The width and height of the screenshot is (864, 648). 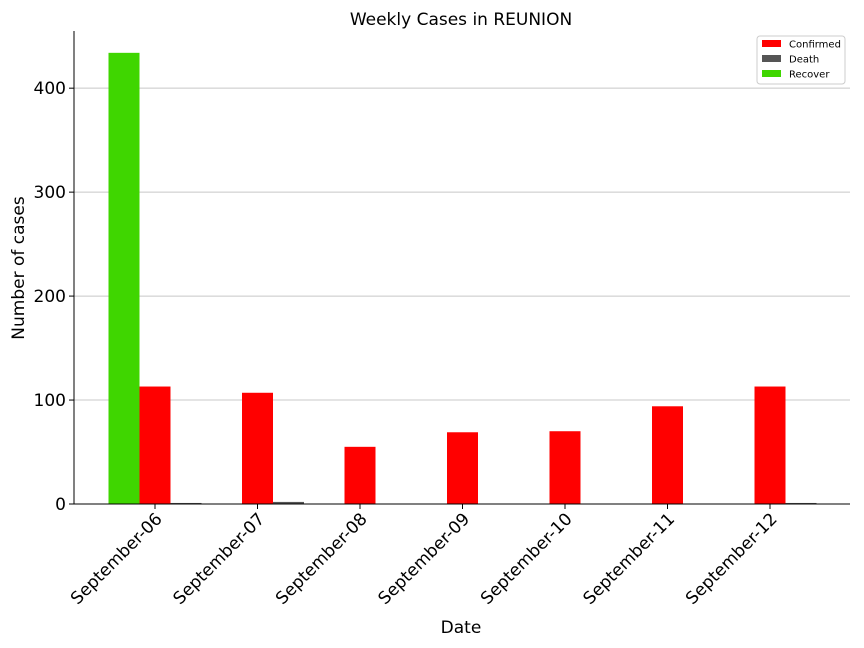 What do you see at coordinates (629, 558) in the screenshot?
I see `x-tick-label: September-11` at bounding box center [629, 558].